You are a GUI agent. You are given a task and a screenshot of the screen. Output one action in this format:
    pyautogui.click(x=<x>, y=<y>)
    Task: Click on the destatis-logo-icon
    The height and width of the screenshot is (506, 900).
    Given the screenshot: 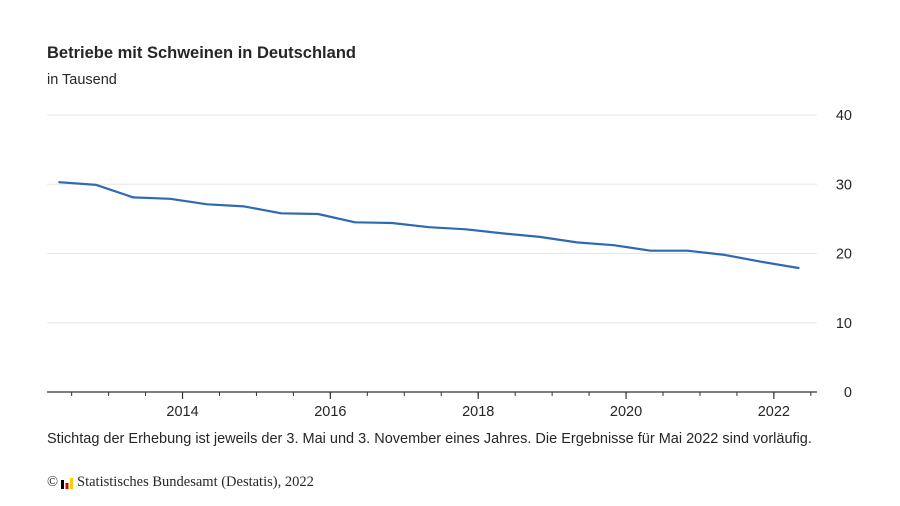 What is the action you would take?
    pyautogui.click(x=67, y=483)
    